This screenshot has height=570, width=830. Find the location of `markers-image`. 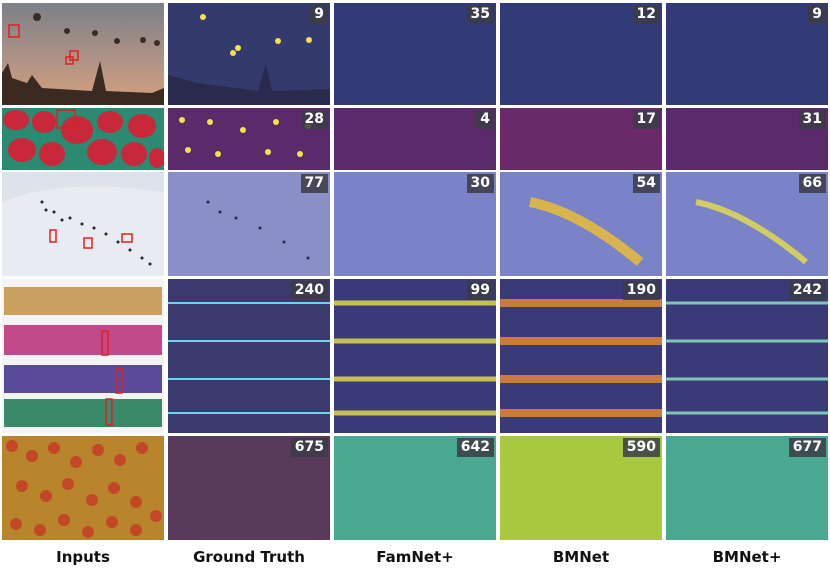

markers-image is located at coordinates (83, 356).